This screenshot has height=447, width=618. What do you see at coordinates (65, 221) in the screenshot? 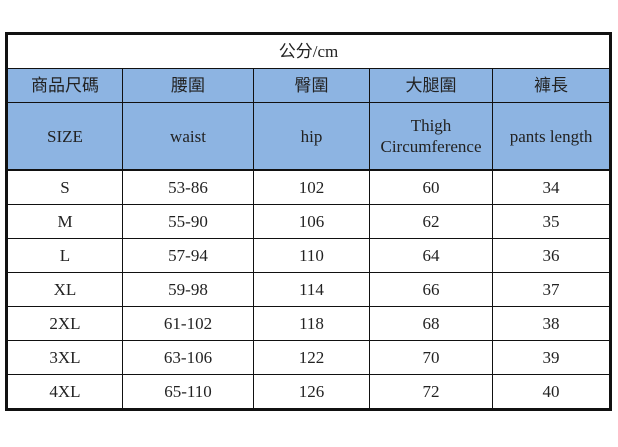
I see `table-row-cell: M` at bounding box center [65, 221].